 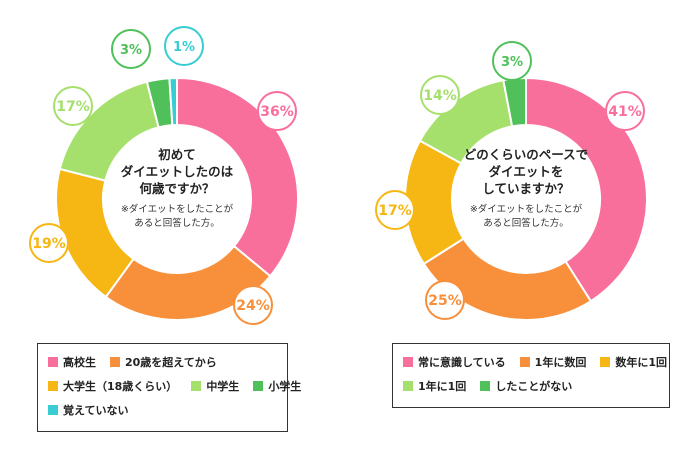 I want to click on svg-text: 24%, so click(x=253, y=306).